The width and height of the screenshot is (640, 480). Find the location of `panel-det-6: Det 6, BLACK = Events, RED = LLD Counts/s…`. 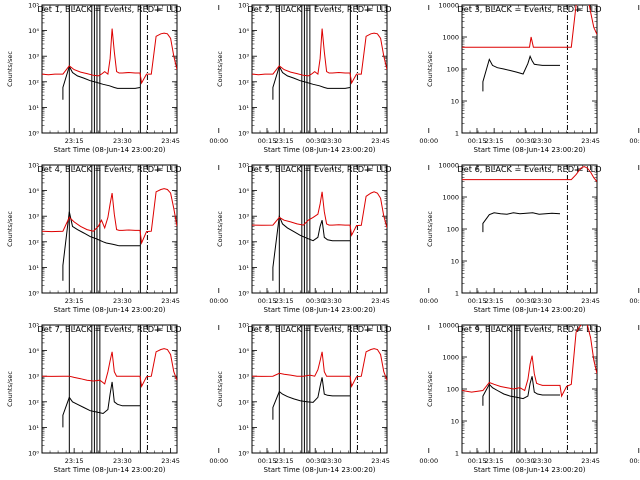

panel-det-6: Det 6, BLACK = Events, RED = LLD Counts/s… is located at coordinates (533, 238).